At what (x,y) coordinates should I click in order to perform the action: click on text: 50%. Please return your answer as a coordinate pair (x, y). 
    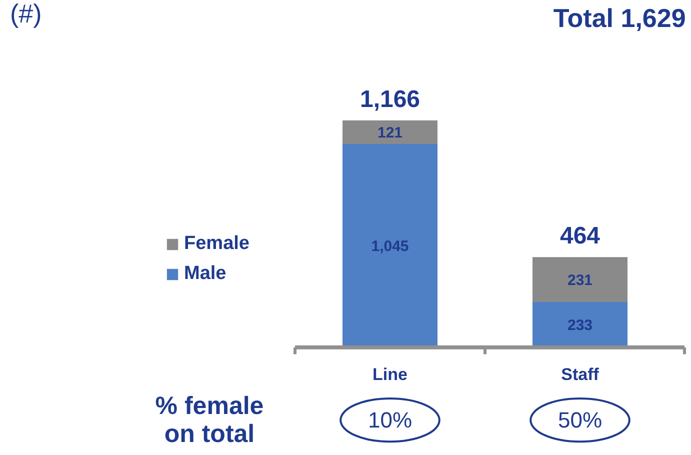
    Looking at the image, I should click on (580, 420).